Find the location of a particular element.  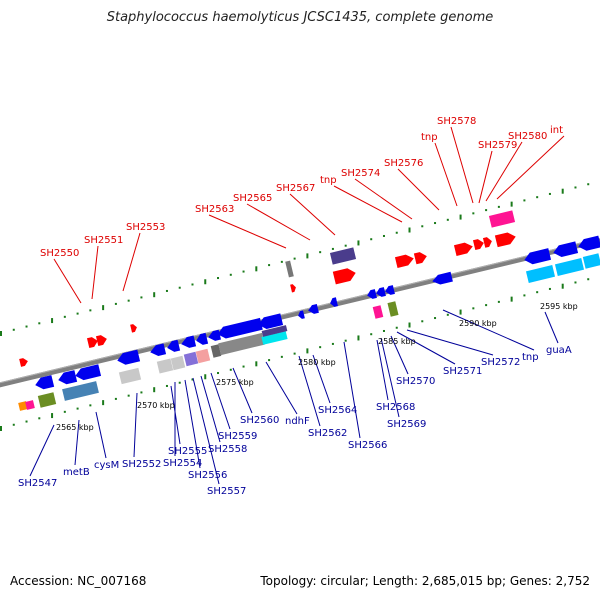

reverse-gene-label: cysM is located at coordinates (106, 465).